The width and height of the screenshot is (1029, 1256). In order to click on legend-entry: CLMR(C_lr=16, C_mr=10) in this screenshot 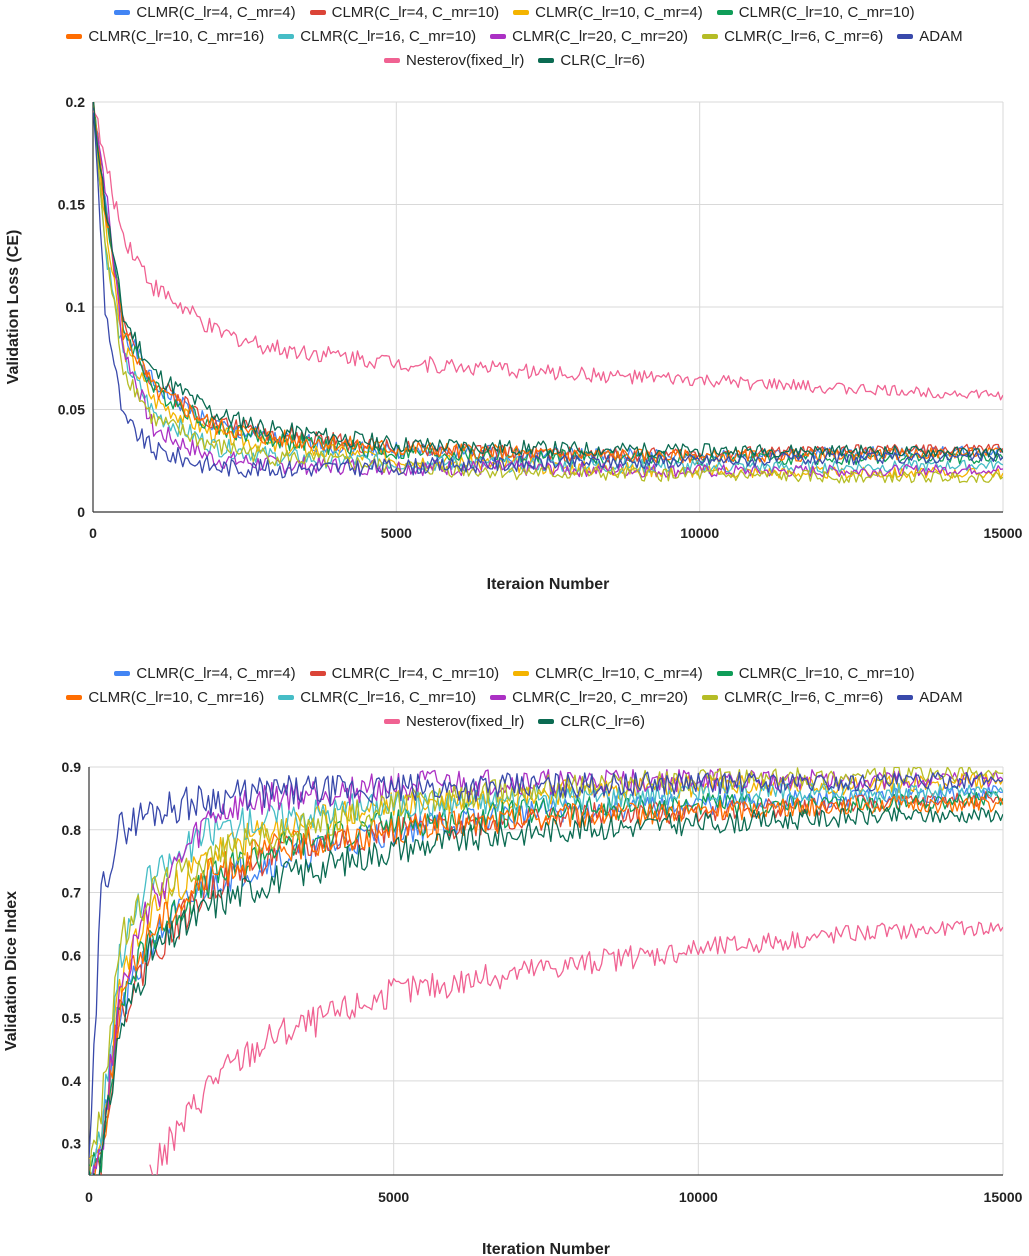, I will do `click(377, 36)`.